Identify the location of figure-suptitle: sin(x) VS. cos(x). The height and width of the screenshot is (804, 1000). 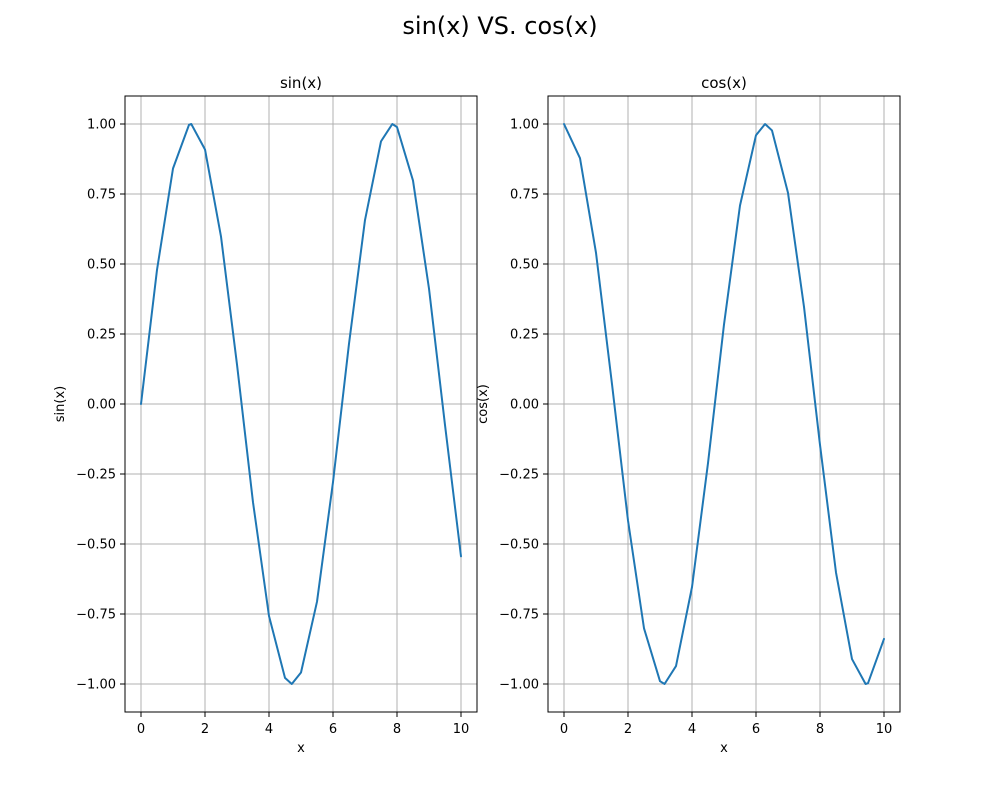
(499, 26).